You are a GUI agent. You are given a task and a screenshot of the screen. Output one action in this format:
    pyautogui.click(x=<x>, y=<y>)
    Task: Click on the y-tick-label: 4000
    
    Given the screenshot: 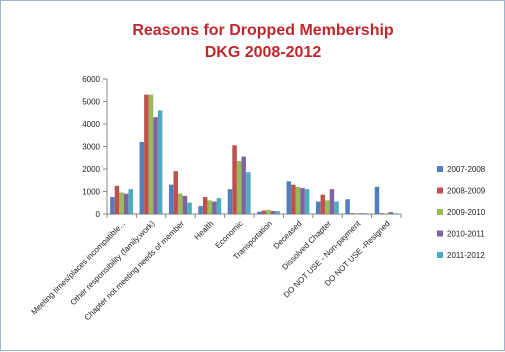 What is the action you would take?
    pyautogui.click(x=91, y=124)
    